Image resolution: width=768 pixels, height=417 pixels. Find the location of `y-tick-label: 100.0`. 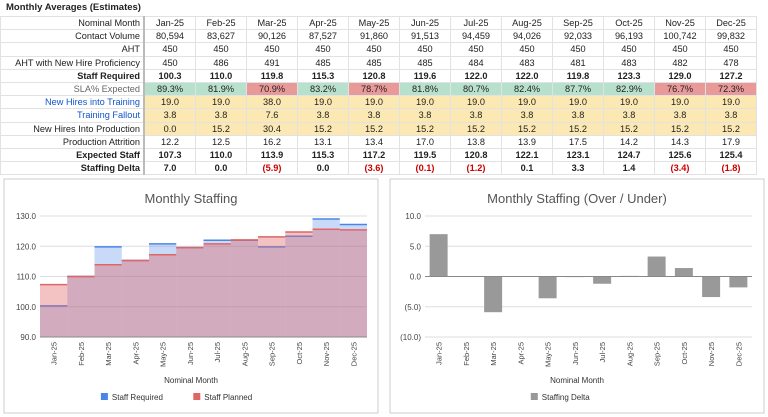

y-tick-label: 100.0 is located at coordinates (26, 307).